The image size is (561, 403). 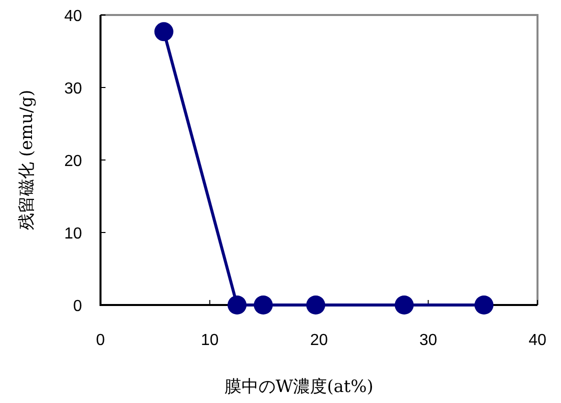 I want to click on x-axis-title: 膜中のW濃度(at%), so click(x=299, y=387).